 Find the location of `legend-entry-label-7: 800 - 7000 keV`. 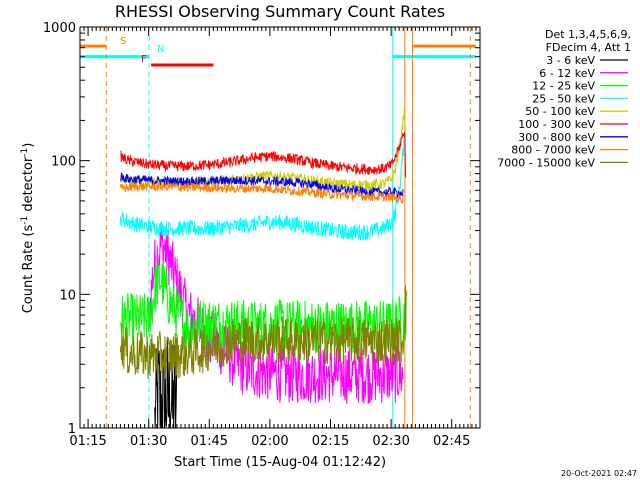

legend-entry-label-7: 800 - 7000 keV is located at coordinates (553, 150).